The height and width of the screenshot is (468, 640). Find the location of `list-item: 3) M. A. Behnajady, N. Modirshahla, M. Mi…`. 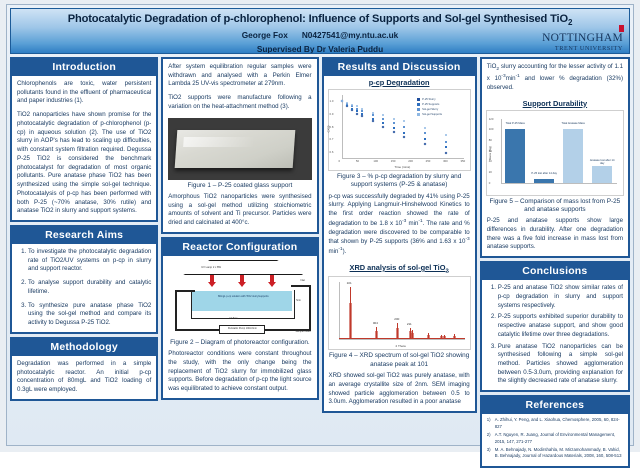

list-item: 3) M. A. Behnajady, N. Modirshahla, M. Mi… is located at coordinates (555, 453).